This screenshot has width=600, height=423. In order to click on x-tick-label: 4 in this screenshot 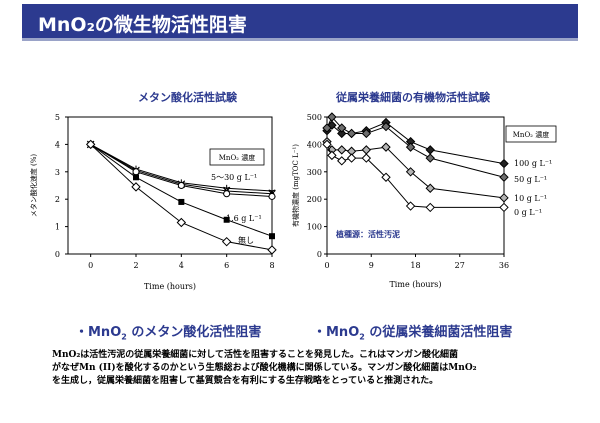, I will do `click(181, 265)`.